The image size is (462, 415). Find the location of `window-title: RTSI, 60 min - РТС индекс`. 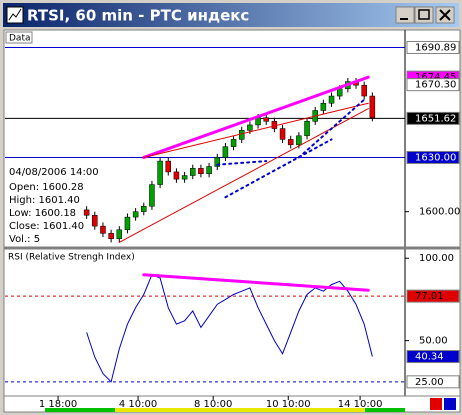

window-title: RTSI, 60 min - РТС индекс is located at coordinates (138, 16).